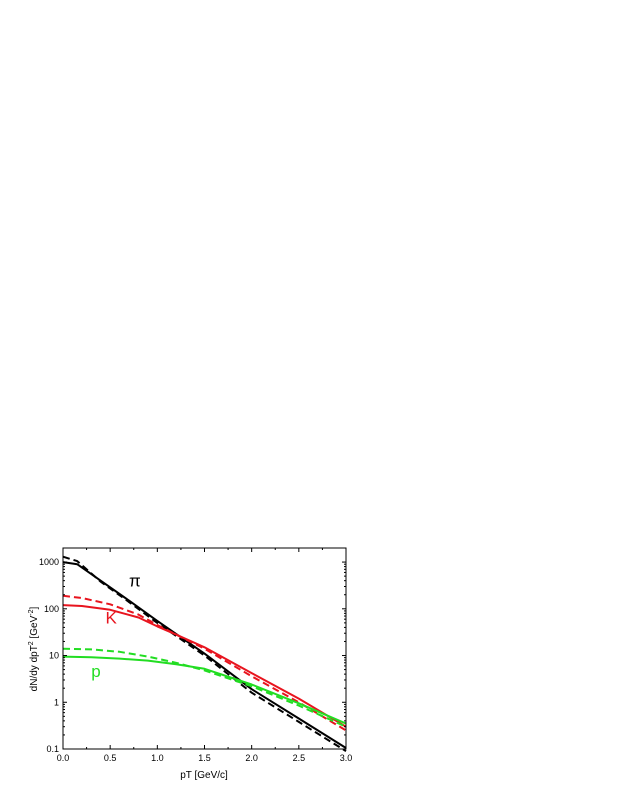 This screenshot has width=621, height=803. I want to click on annotations: πKp, so click(115, 626).